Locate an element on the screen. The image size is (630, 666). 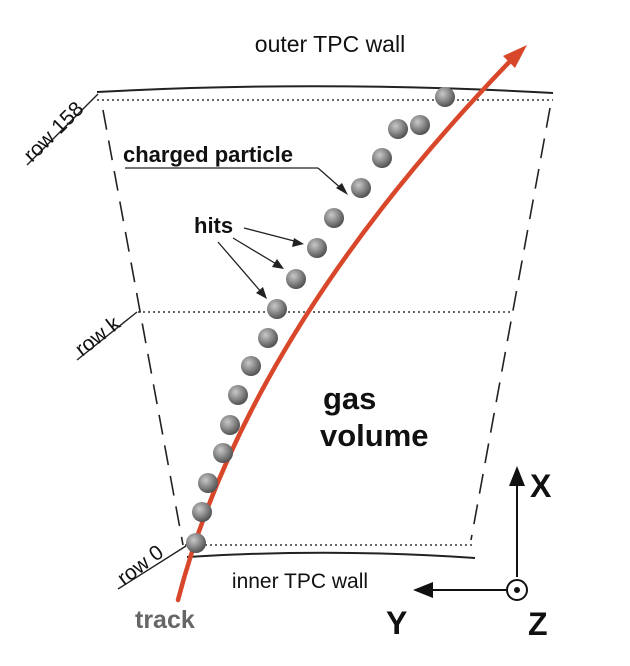
track-label: track is located at coordinates (165, 620).